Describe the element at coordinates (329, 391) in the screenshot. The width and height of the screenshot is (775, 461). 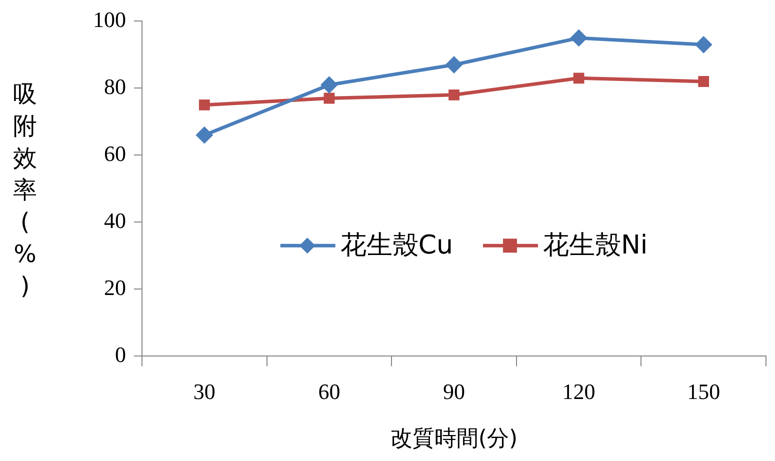
I see `x-tick-label: 60` at that location.